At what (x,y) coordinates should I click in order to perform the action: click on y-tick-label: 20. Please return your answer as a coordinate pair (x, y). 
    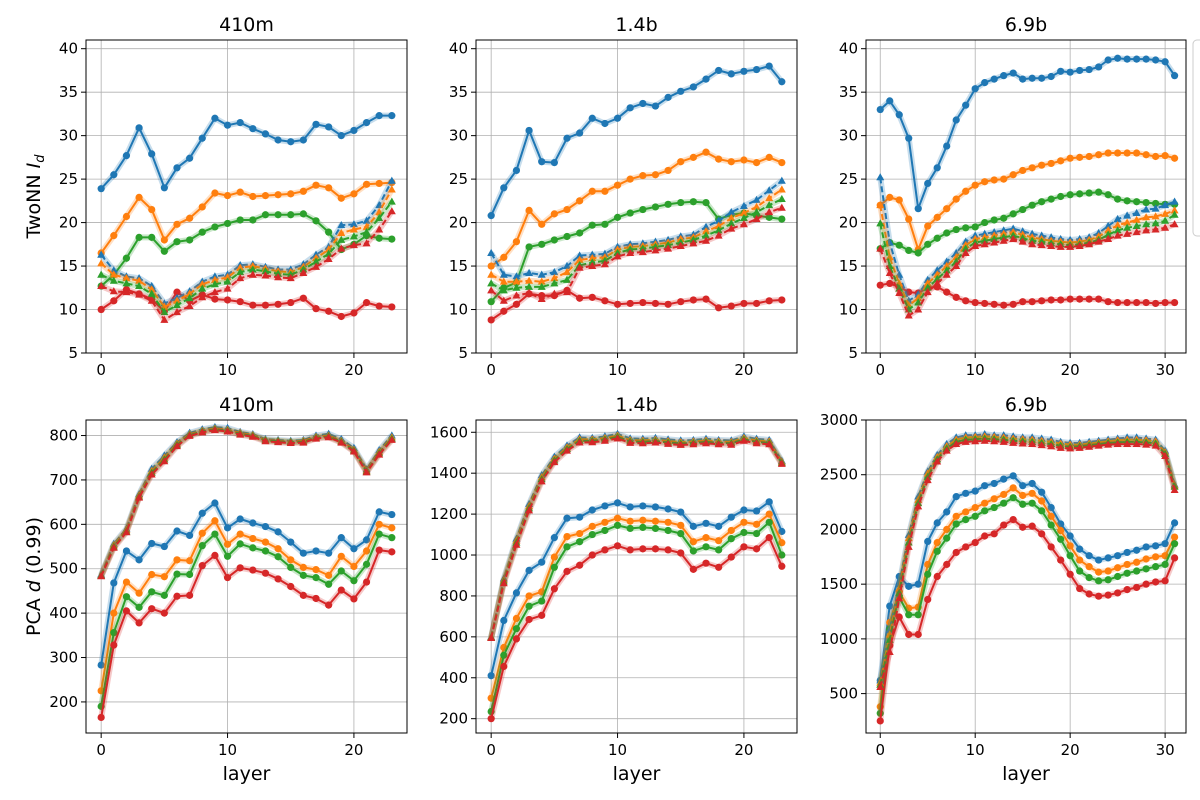
    Looking at the image, I should click on (68, 223).